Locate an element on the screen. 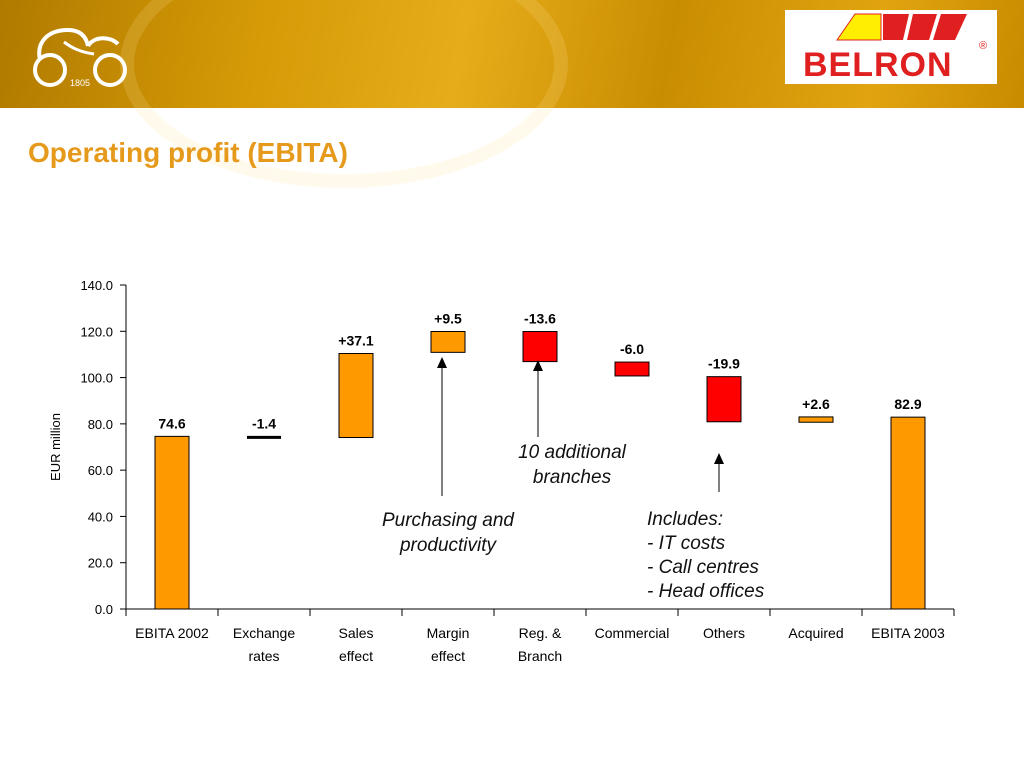 The height and width of the screenshot is (768, 1024). x-category-label: EBITA 2002 is located at coordinates (172, 633).